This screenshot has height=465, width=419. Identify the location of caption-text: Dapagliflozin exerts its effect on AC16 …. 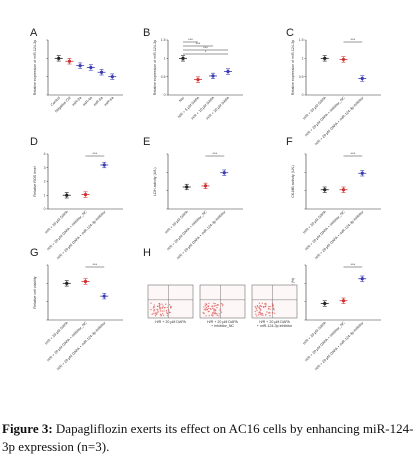
(208, 437).